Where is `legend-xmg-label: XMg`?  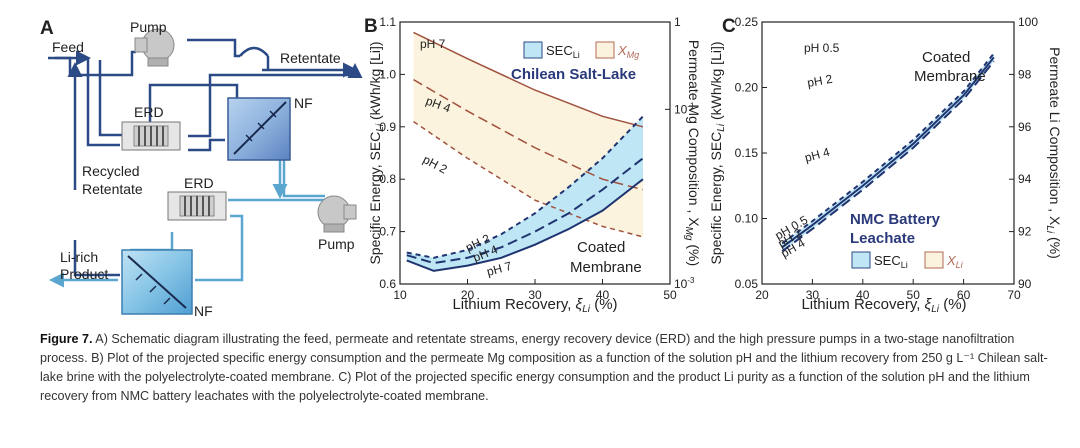
legend-xmg-label: XMg is located at coordinates (628, 51).